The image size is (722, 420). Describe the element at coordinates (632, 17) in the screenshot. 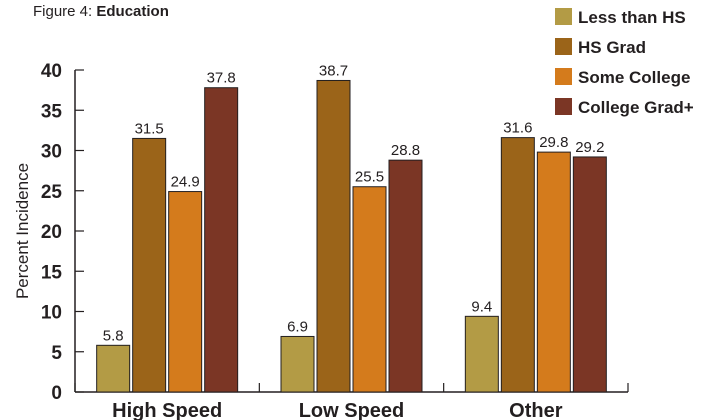

I see `legend-label: Less than HS` at that location.